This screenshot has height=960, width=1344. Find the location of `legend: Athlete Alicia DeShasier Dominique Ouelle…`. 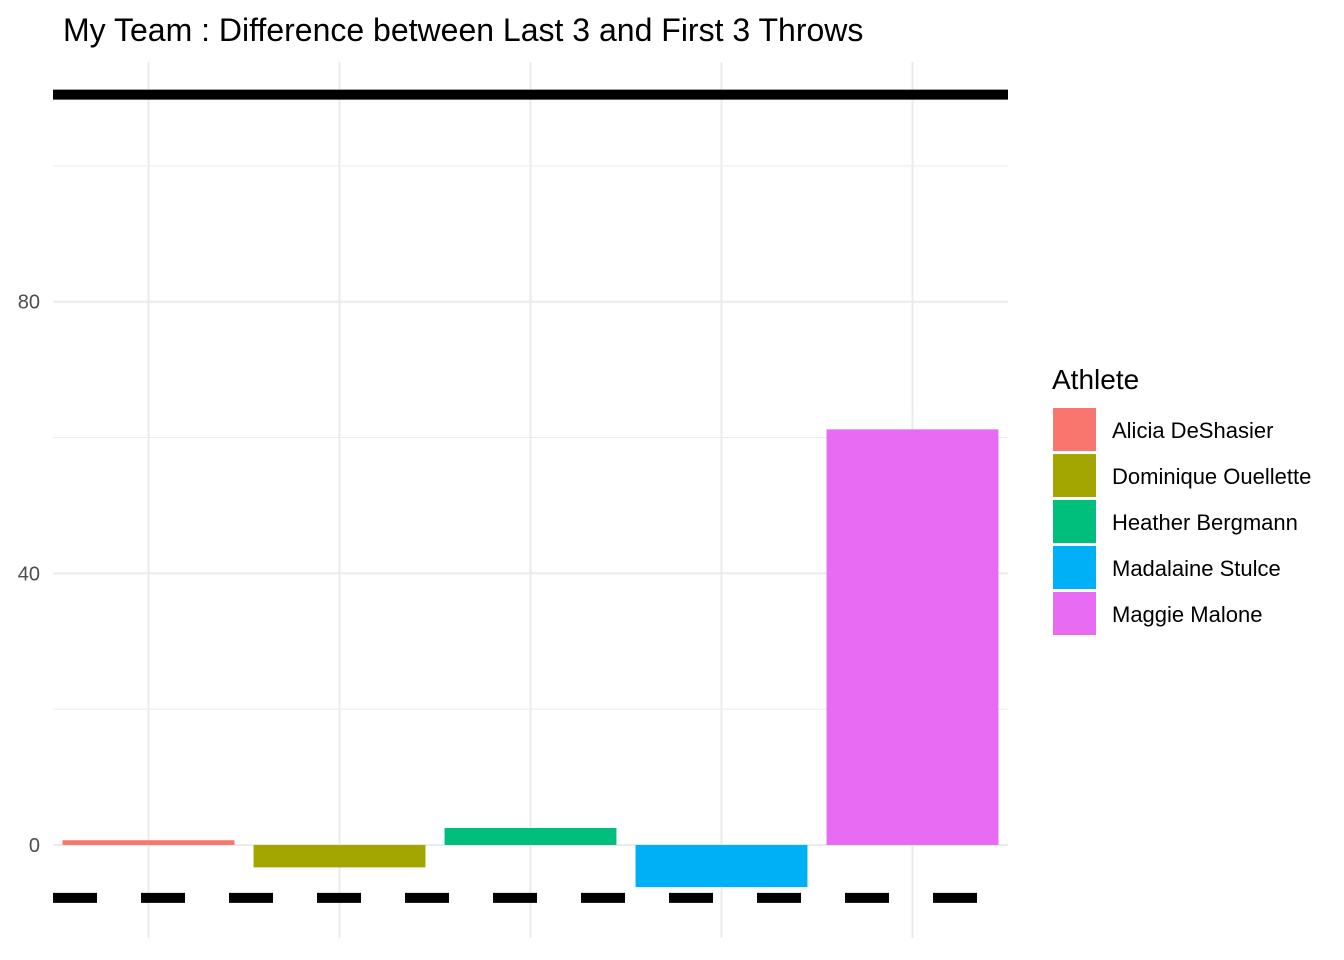

legend: Athlete Alicia DeShasier Dominique Ouelle… is located at coordinates (1181, 499).